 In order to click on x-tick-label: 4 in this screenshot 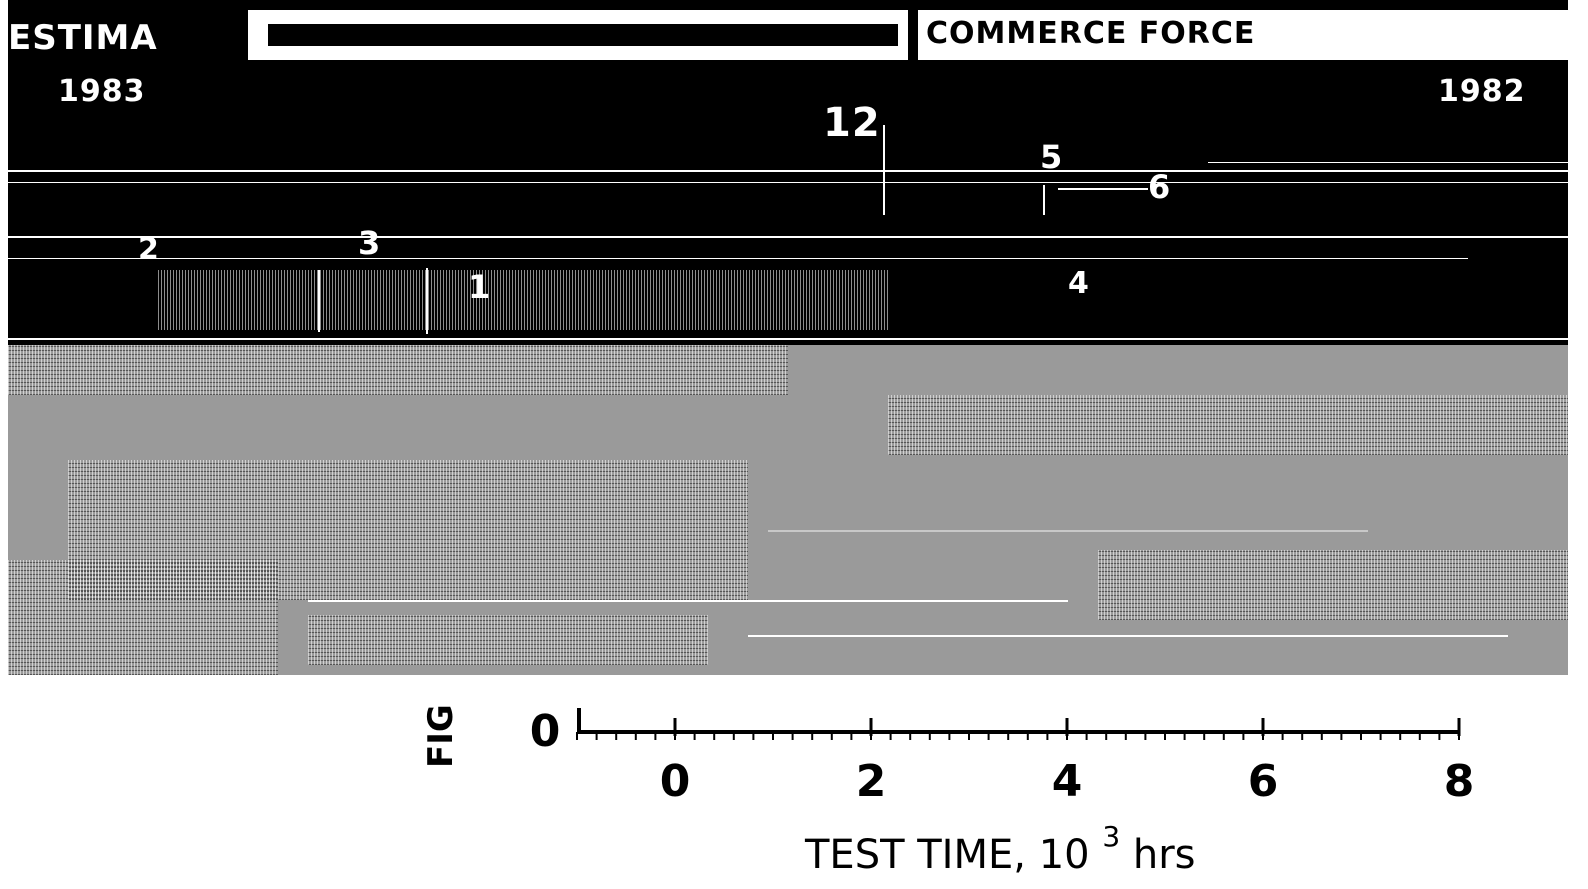, I will do `click(1067, 781)`.